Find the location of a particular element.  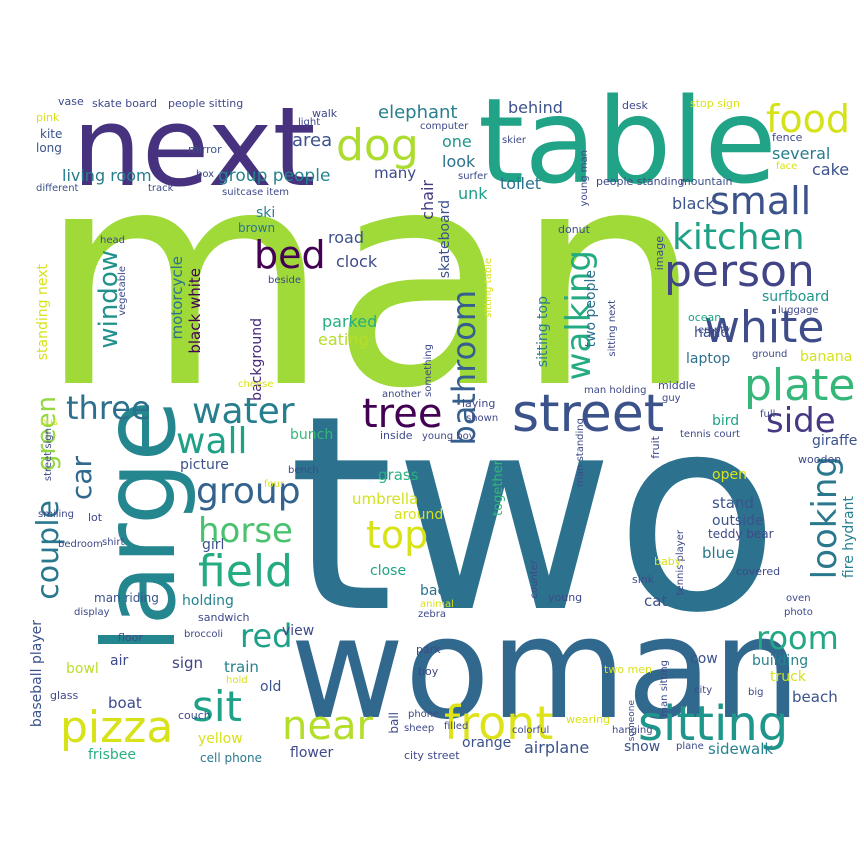

word-front: front is located at coordinates (499, 723).